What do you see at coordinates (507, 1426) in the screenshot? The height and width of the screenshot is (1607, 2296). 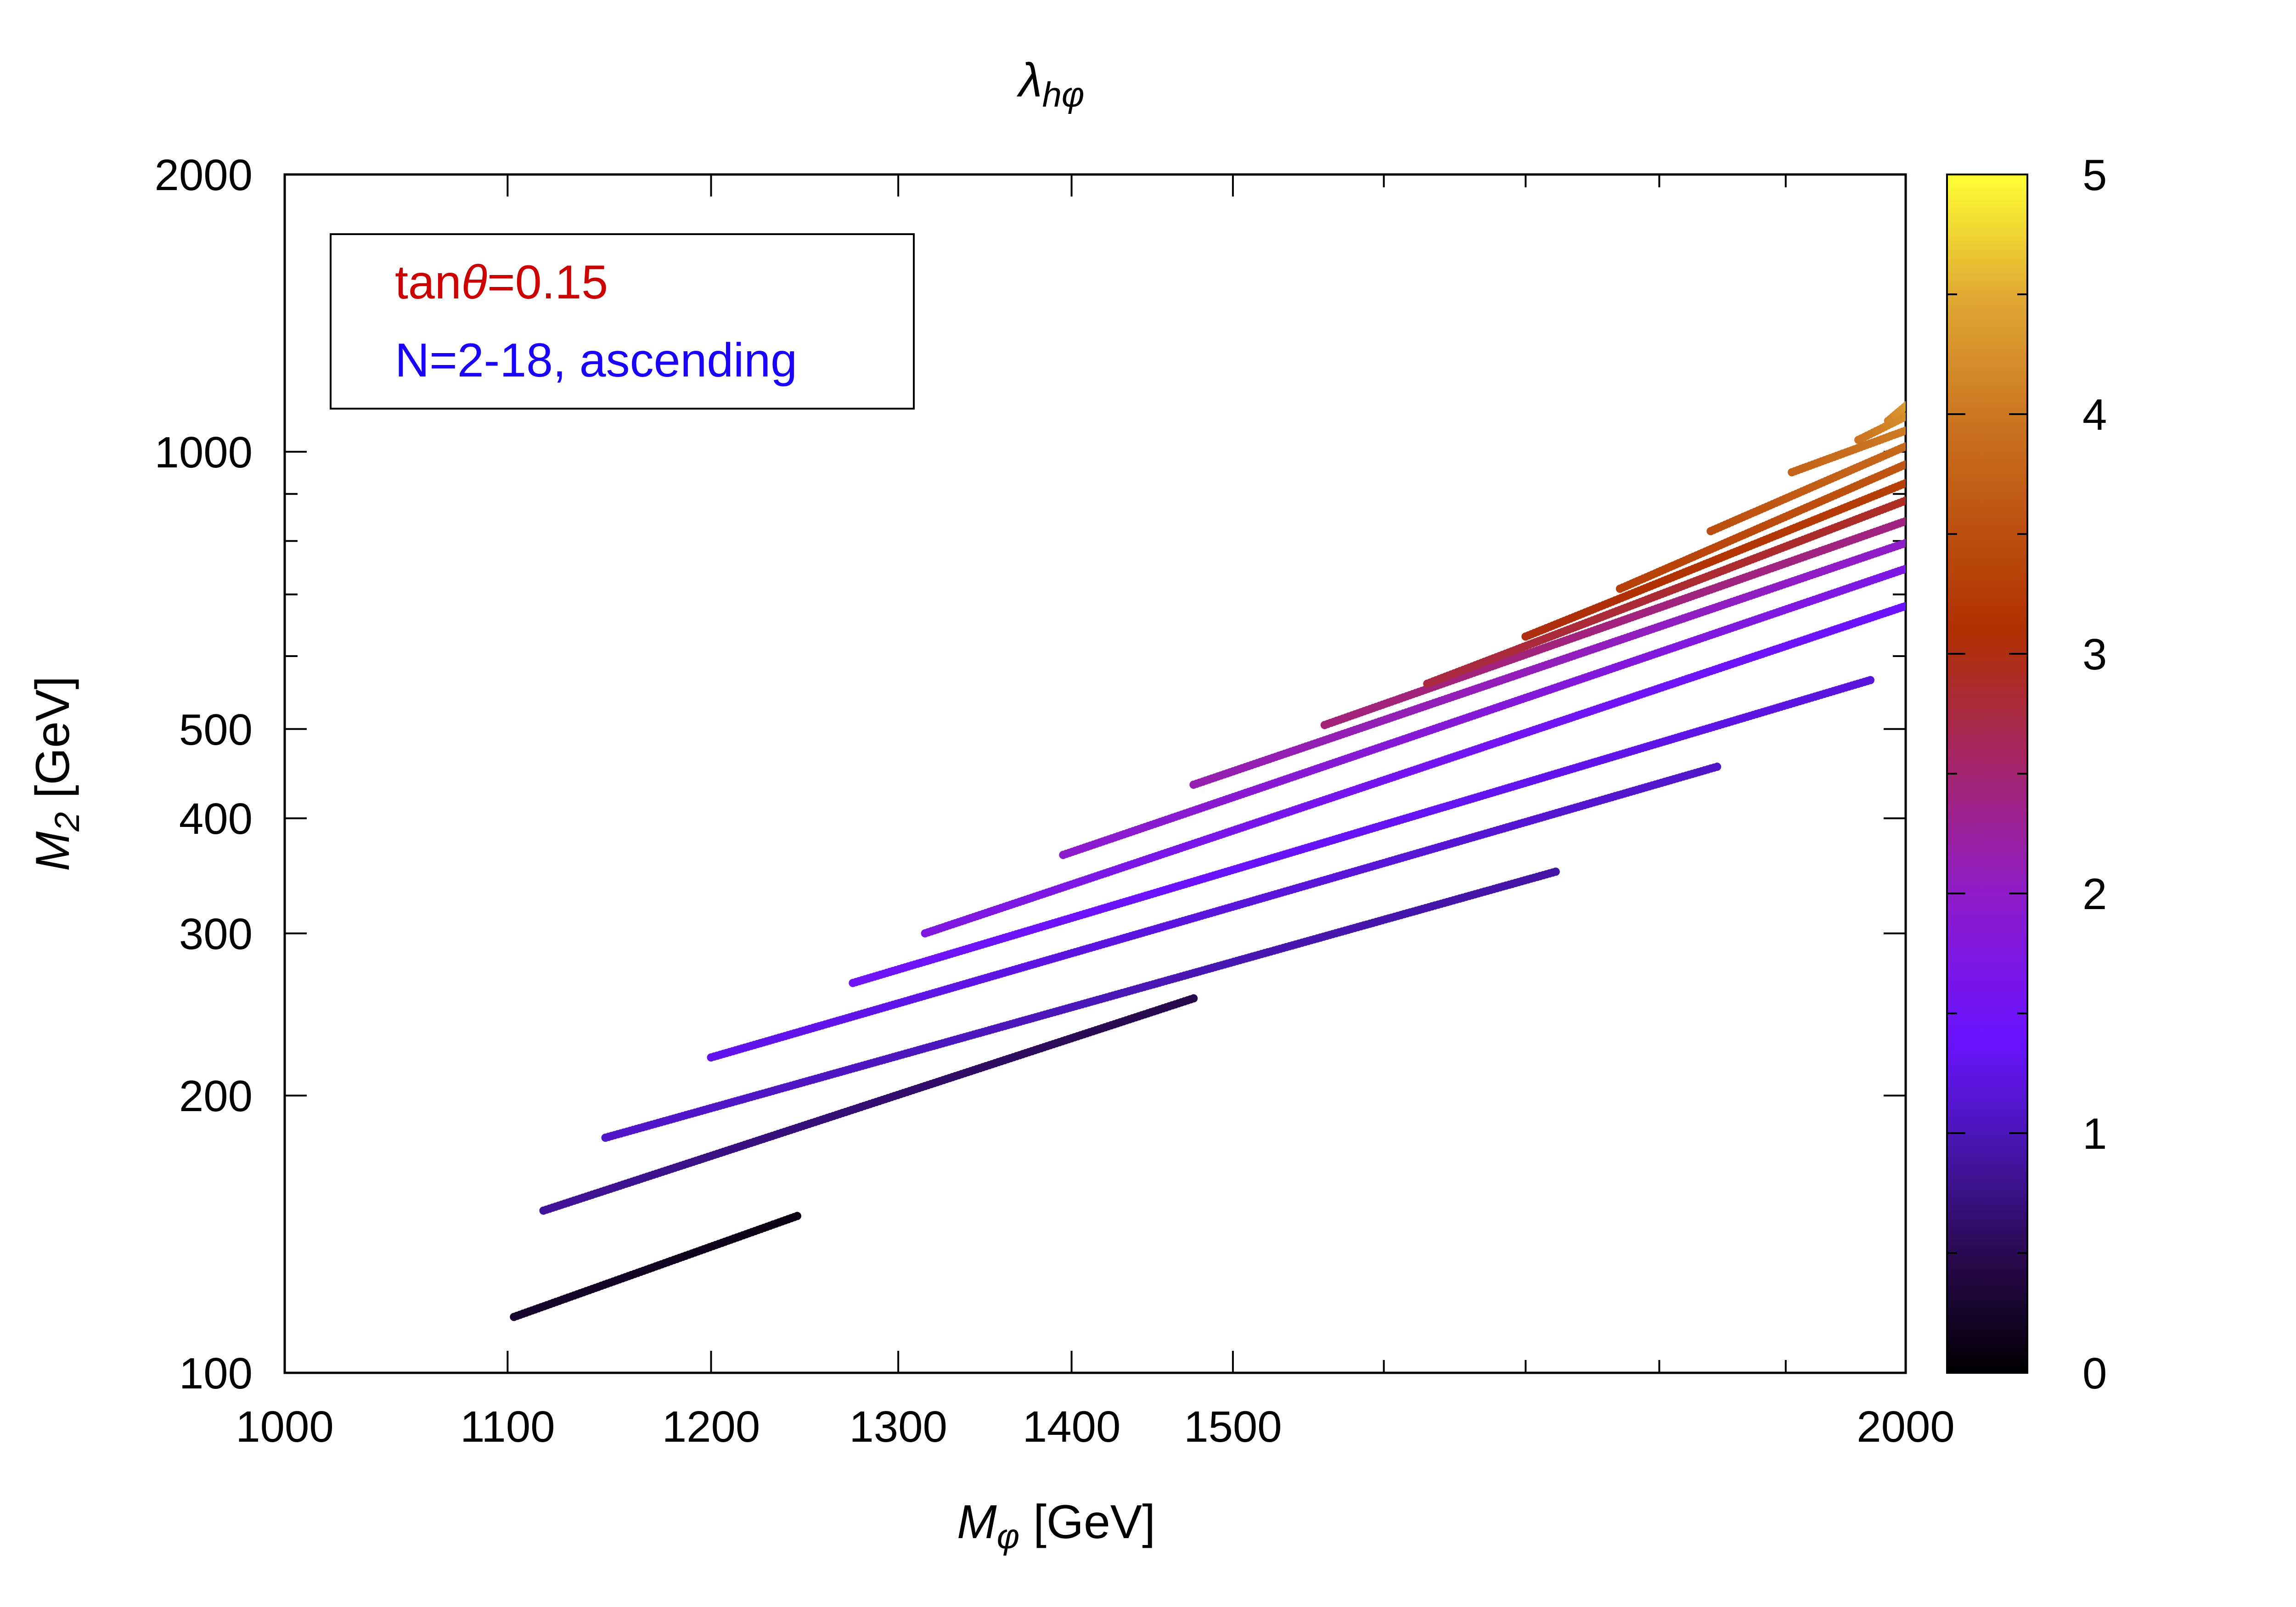 I see `x-tick-label: 1100` at bounding box center [507, 1426].